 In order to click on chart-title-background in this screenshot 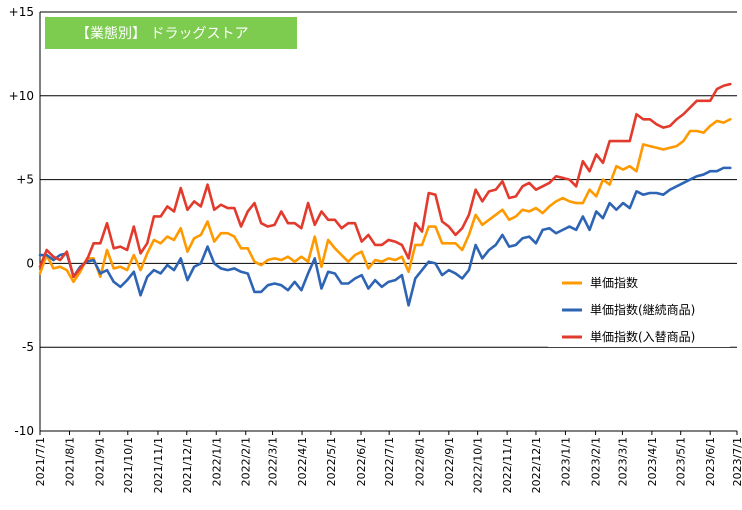, I will do `click(171, 33)`.